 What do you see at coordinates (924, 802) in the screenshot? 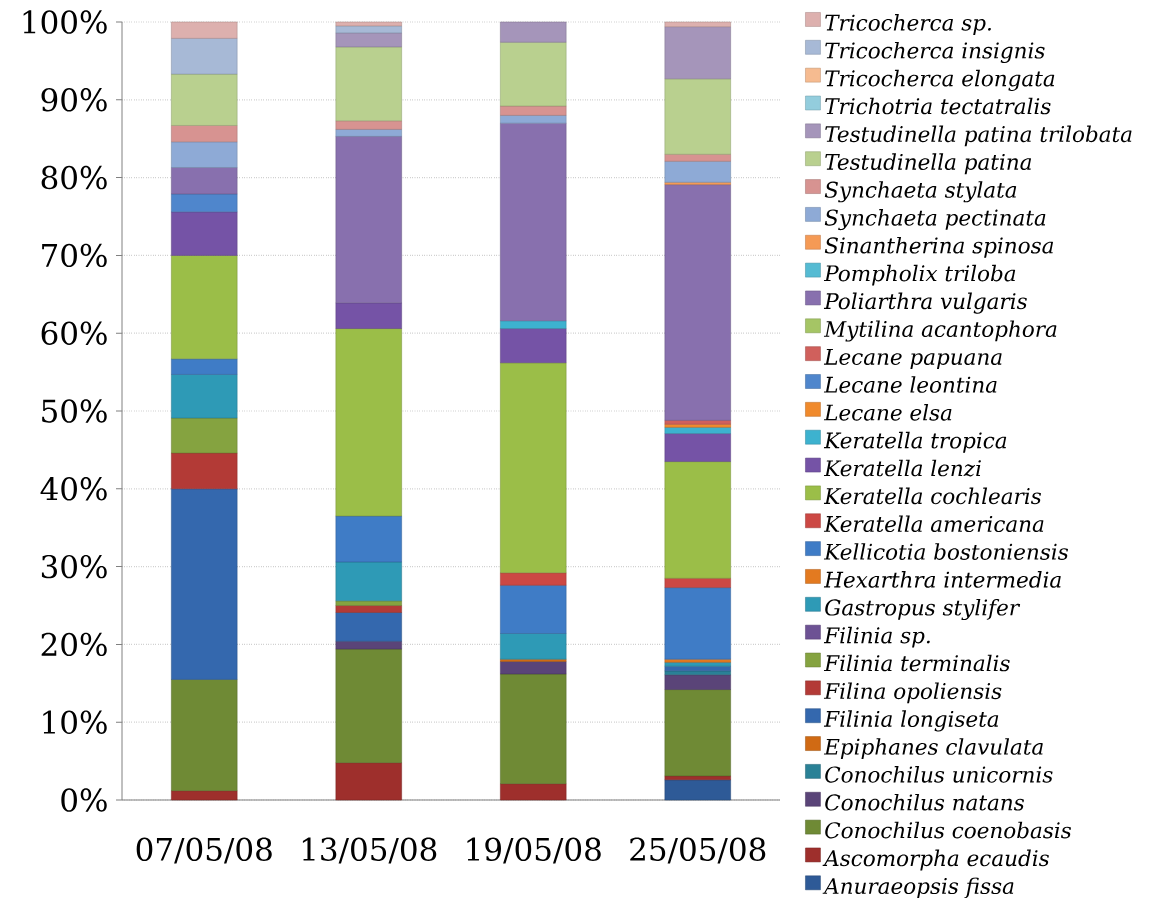
I see `legend-label: Conochilus natans` at bounding box center [924, 802].